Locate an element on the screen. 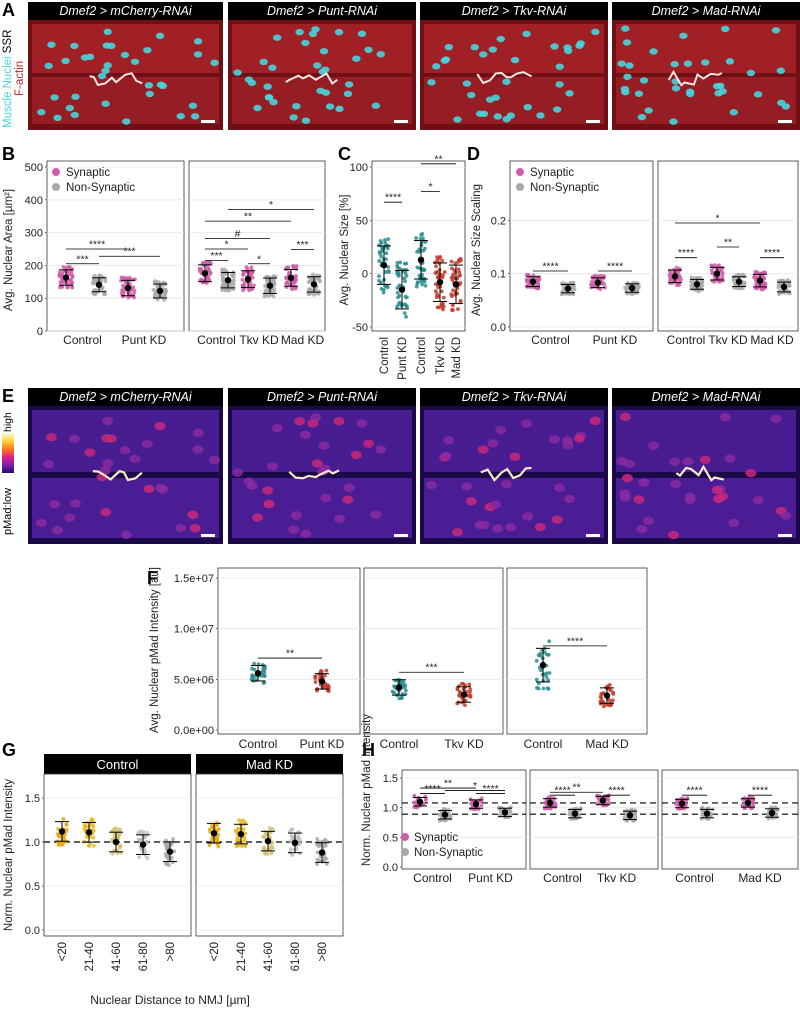  x-tick-label: Control is located at coordinates (385, 355).